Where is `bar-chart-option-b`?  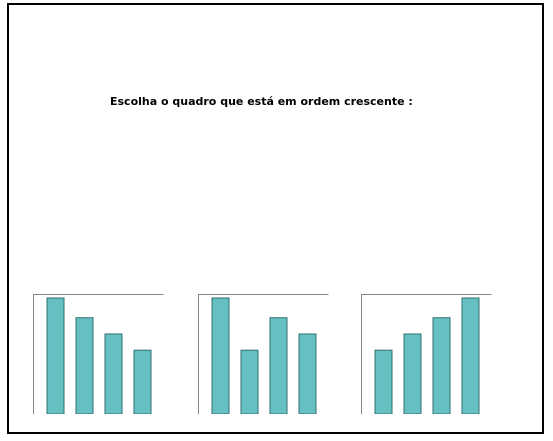
bar-chart-option-b is located at coordinates (263, 354).